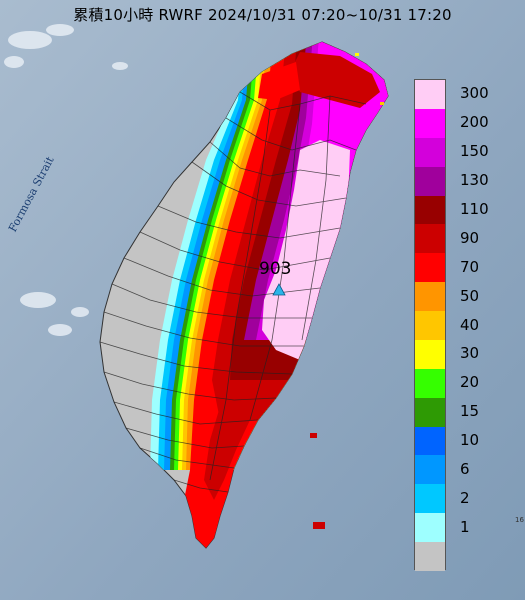 The image size is (525, 600). Describe the element at coordinates (470, 411) in the screenshot. I see `legend-label: 15` at that location.